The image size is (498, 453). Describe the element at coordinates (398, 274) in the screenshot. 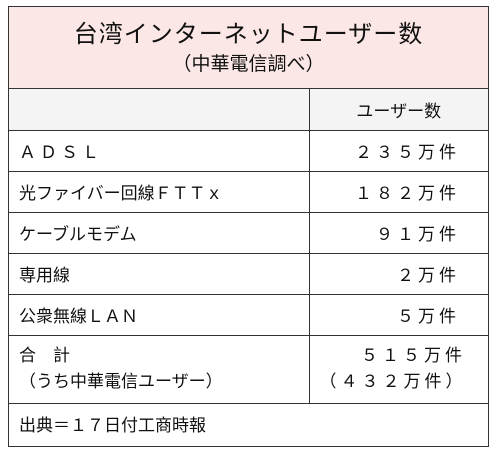

I see `row-value: ２万件` at that location.